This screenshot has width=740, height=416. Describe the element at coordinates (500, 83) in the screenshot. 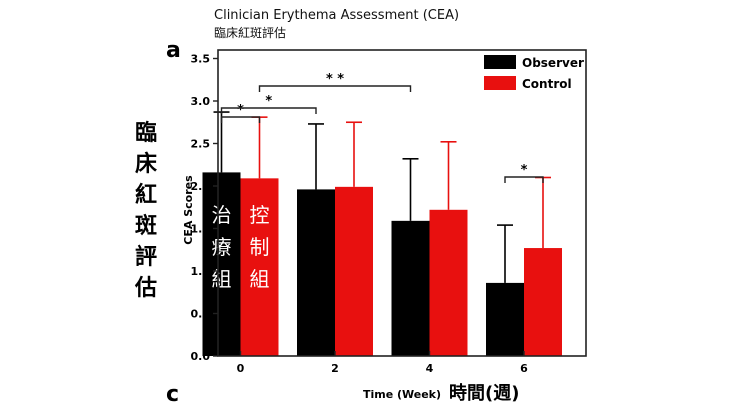

I see `legend-swatch-control` at that location.